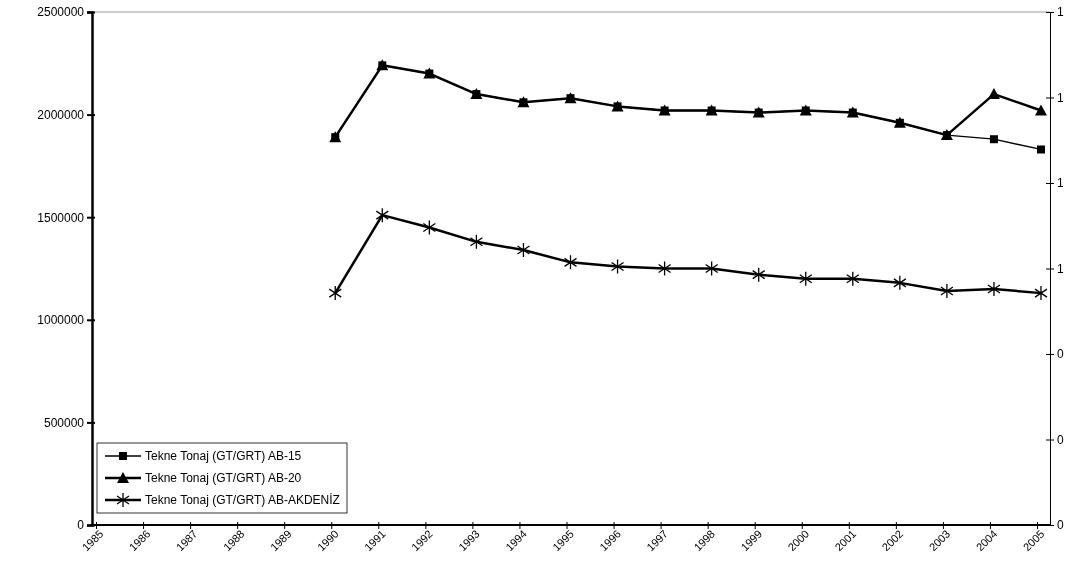 This screenshot has height=573, width=1074. I want to click on legend-label: Tekne Tonaj (GT/GRT) AB-AKDENİZ, so click(242, 500).